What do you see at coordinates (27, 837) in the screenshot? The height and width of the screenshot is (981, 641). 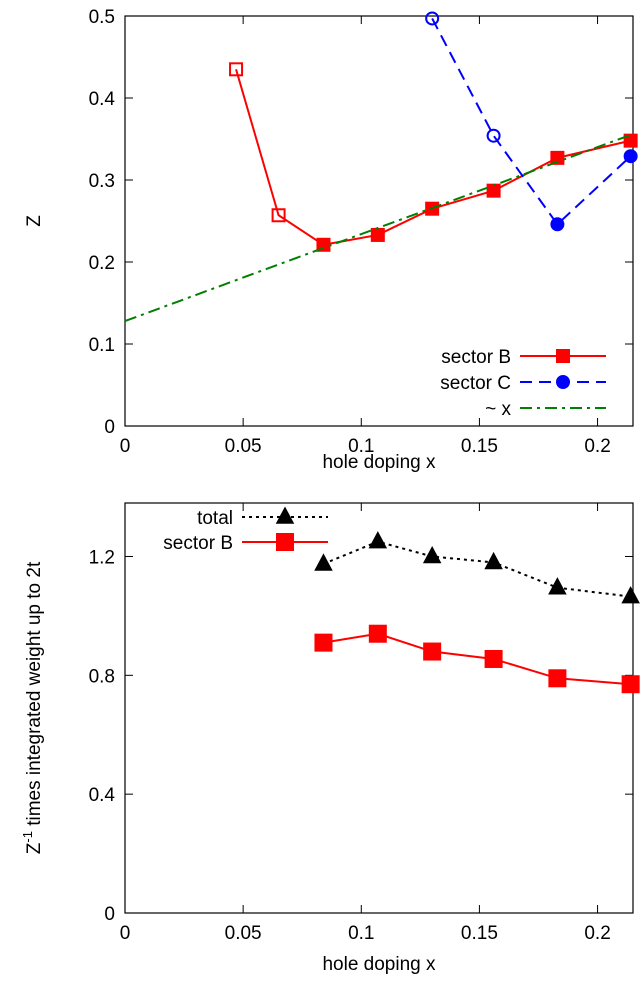 I see `bottom-y-axis-label-sup: -1` at bounding box center [27, 837].